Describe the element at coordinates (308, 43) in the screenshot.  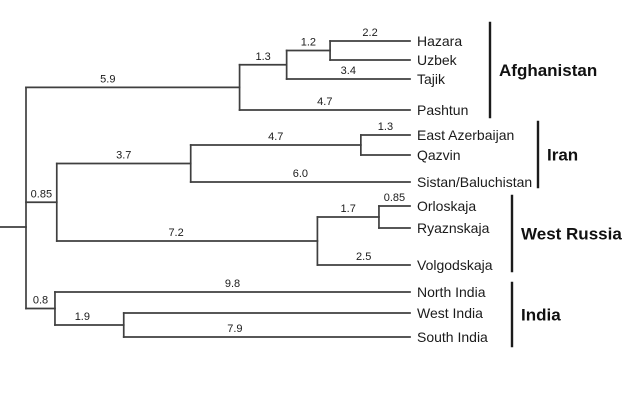
I see `branch-length-label: 1.2` at that location.